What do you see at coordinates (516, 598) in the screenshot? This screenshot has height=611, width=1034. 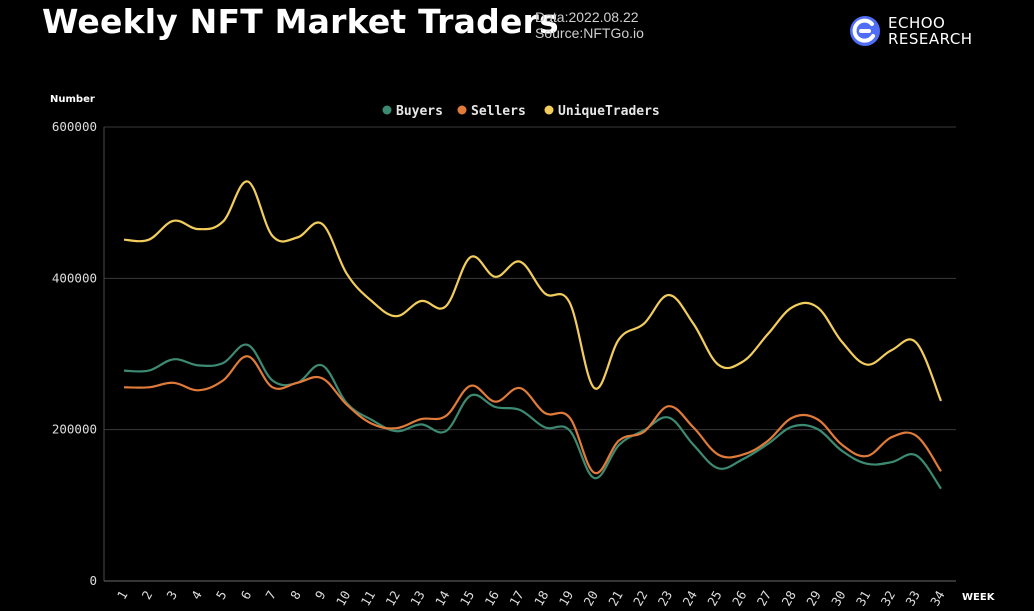 I see `x-tick-label: 17` at bounding box center [516, 598].